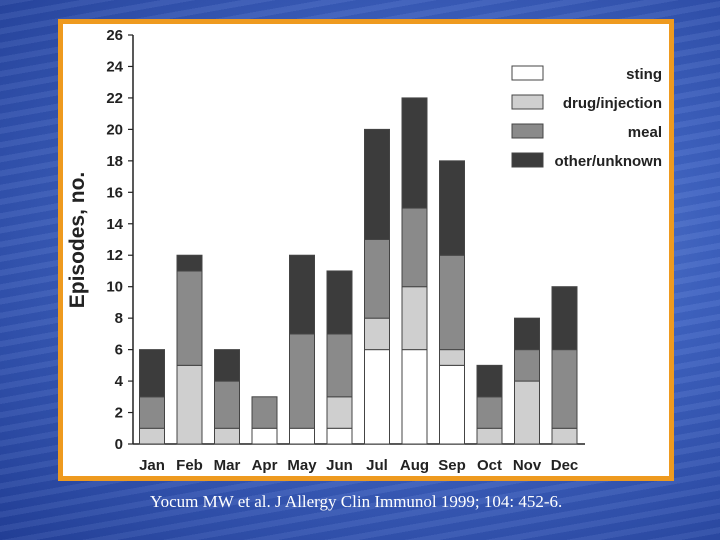 The image size is (720, 540). What do you see at coordinates (302, 465) in the screenshot?
I see `x-tick-label: May` at bounding box center [302, 465].